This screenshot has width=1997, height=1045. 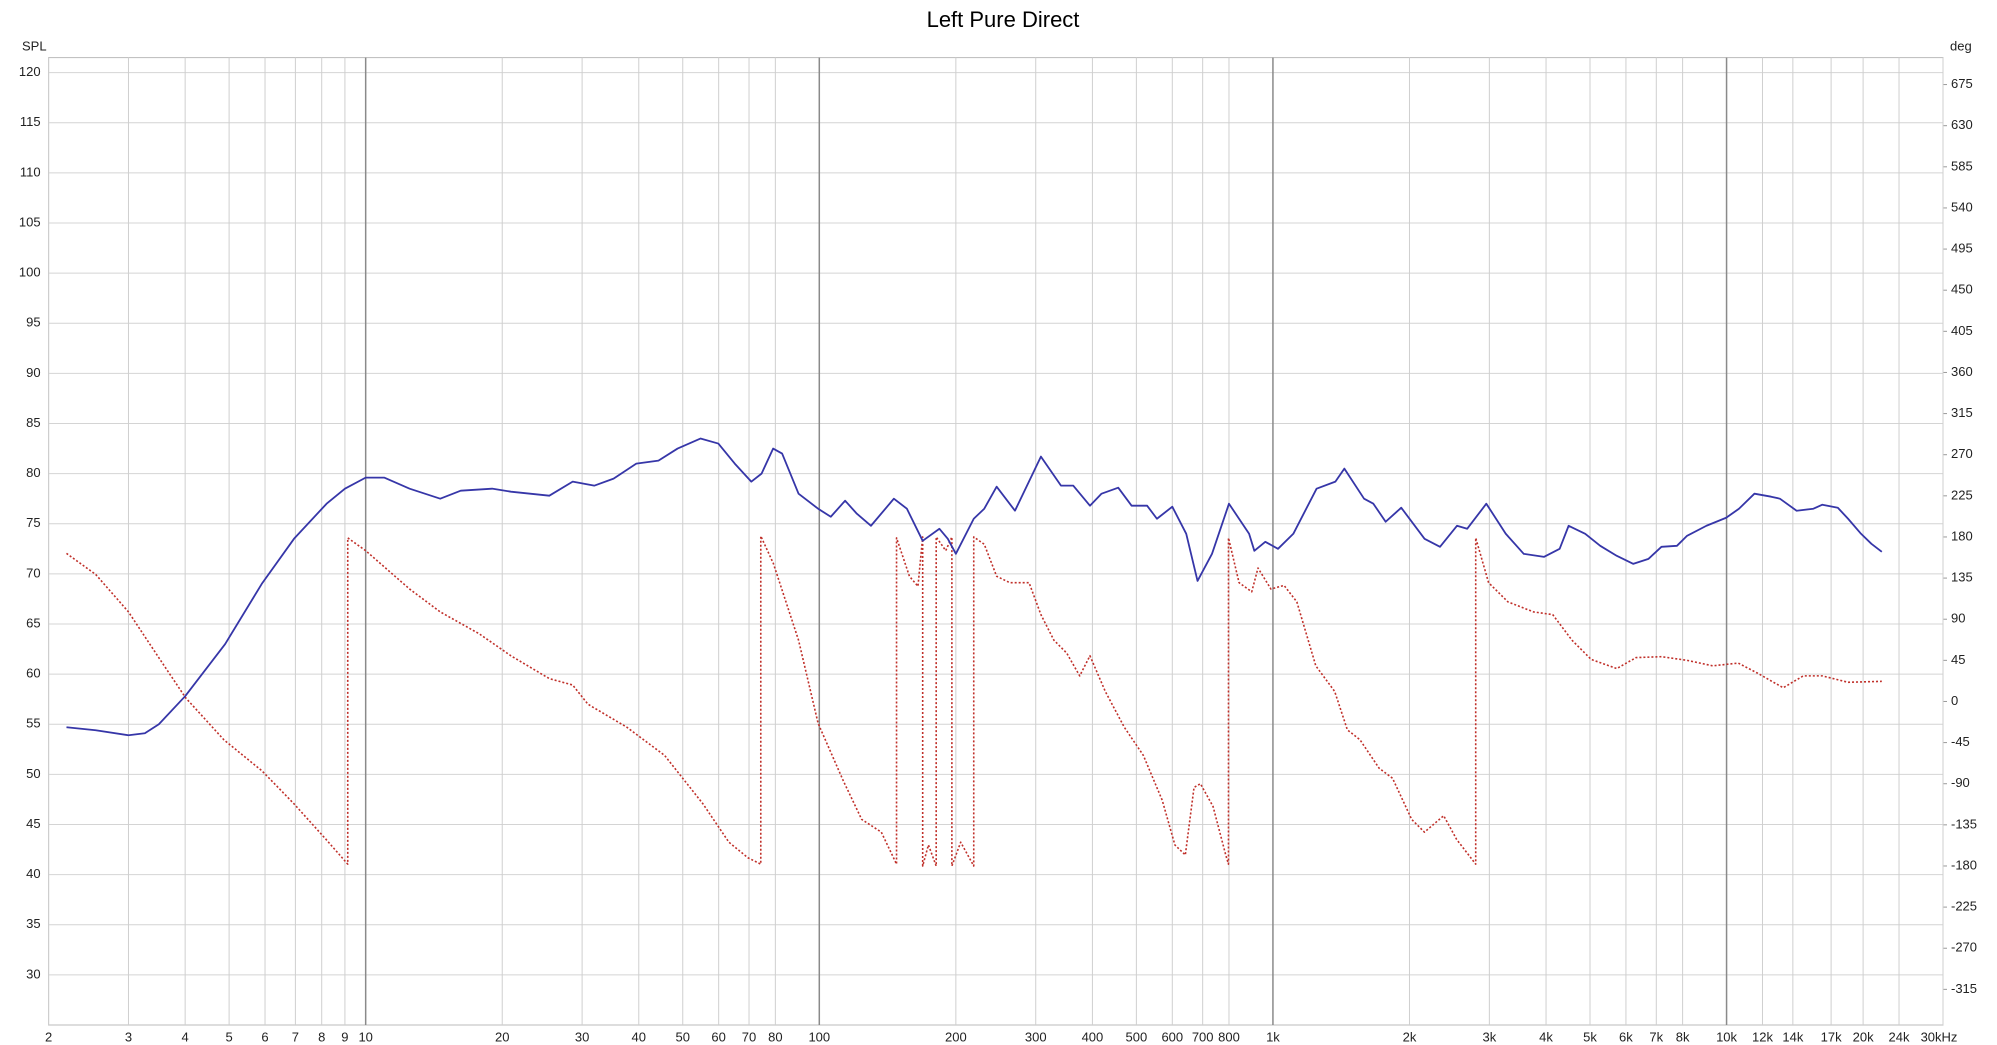 I want to click on x-tick-label: 30kHz, so click(x=1939, y=1036).